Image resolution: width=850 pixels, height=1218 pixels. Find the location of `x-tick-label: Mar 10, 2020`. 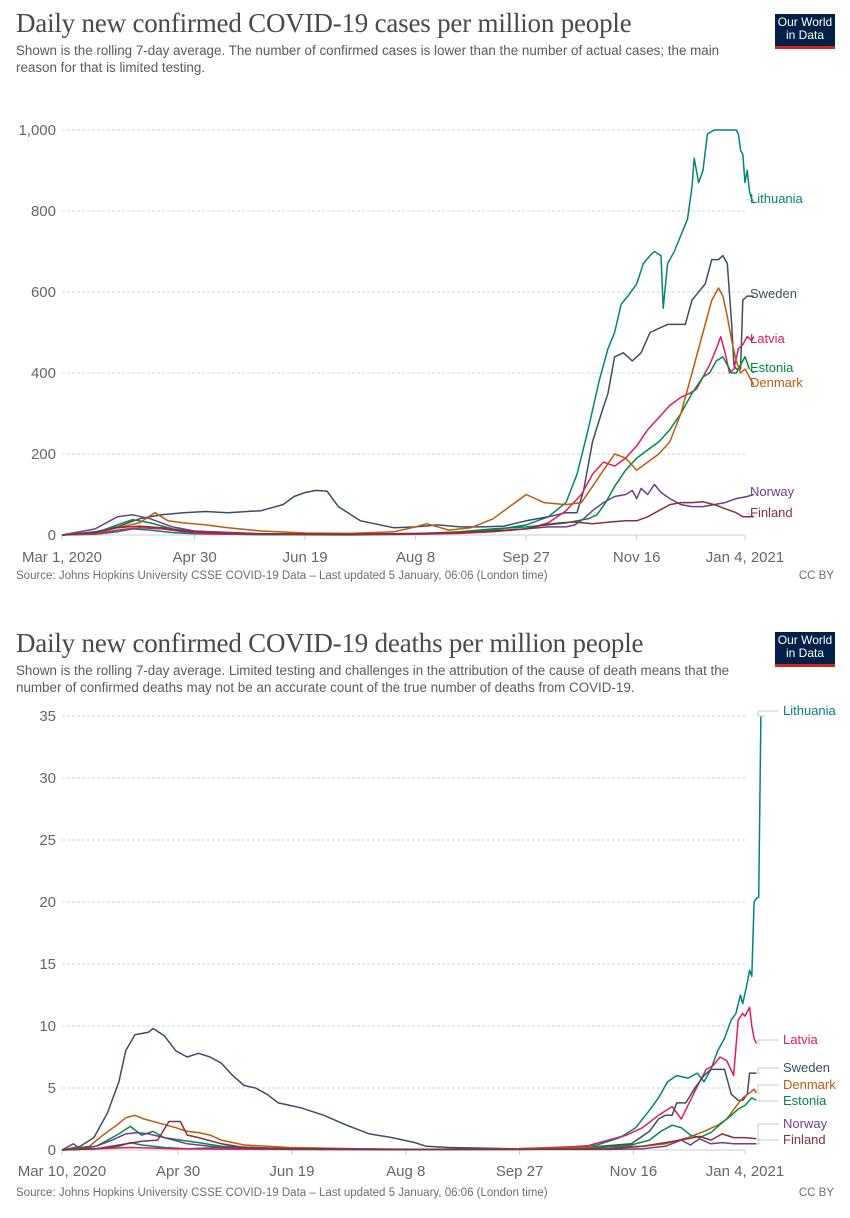

x-tick-label: Mar 10, 2020 is located at coordinates (62, 1171).